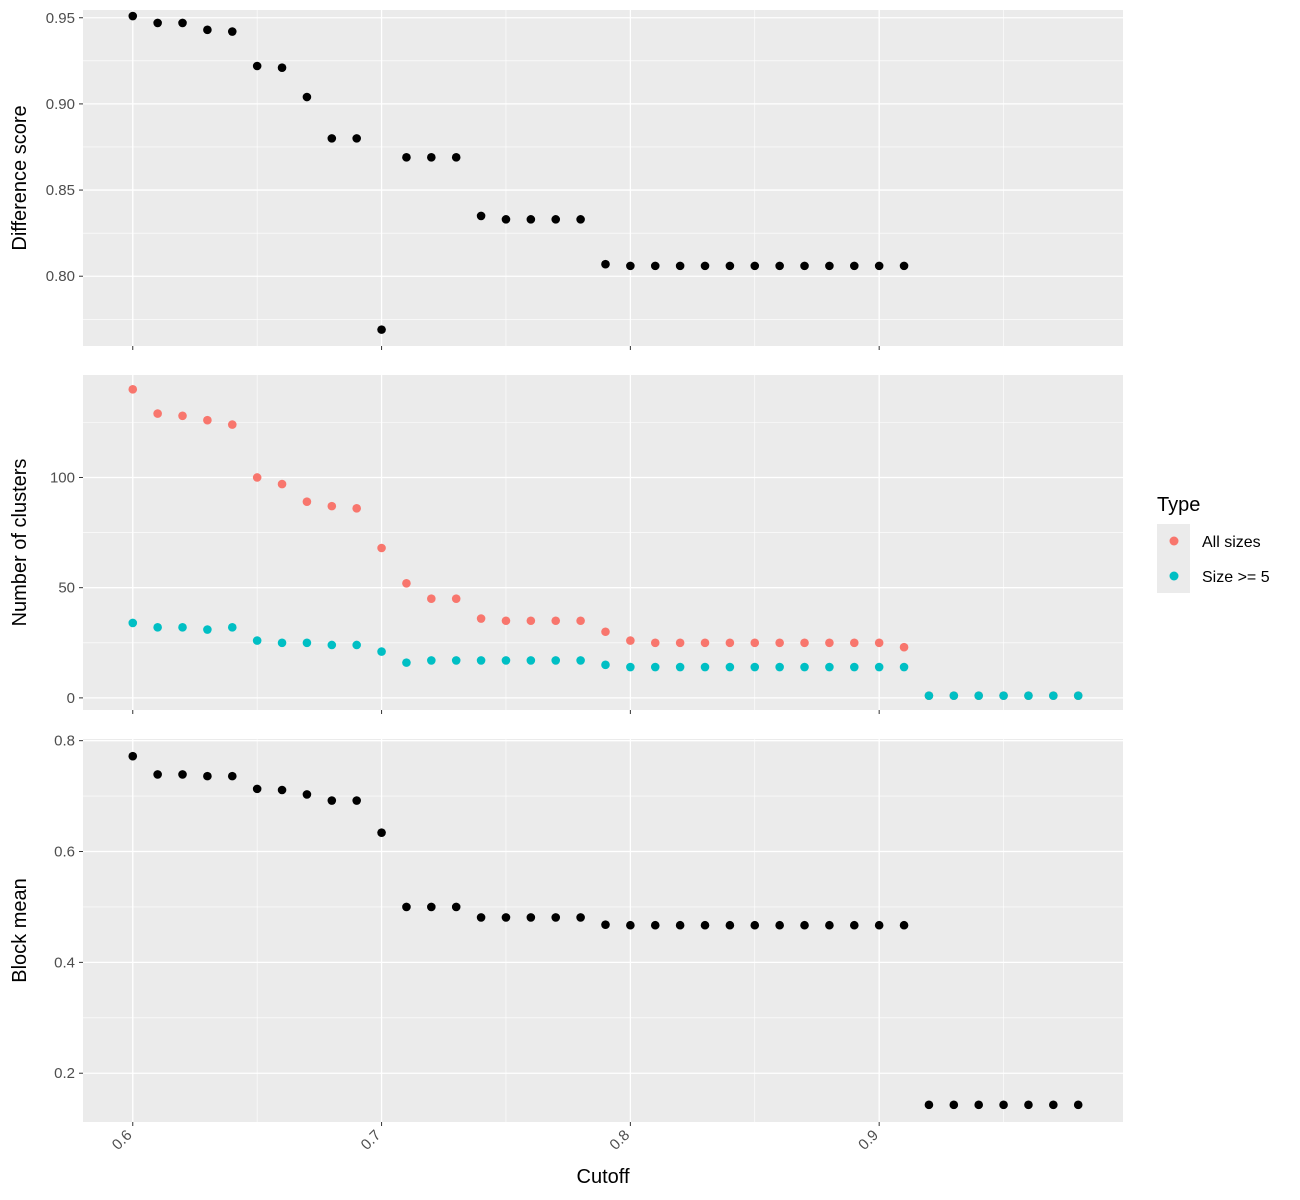 Image resolution: width=1300 pixels, height=1200 pixels. What do you see at coordinates (122, 1140) in the screenshot?
I see `x-tick-label: 0.6` at bounding box center [122, 1140].